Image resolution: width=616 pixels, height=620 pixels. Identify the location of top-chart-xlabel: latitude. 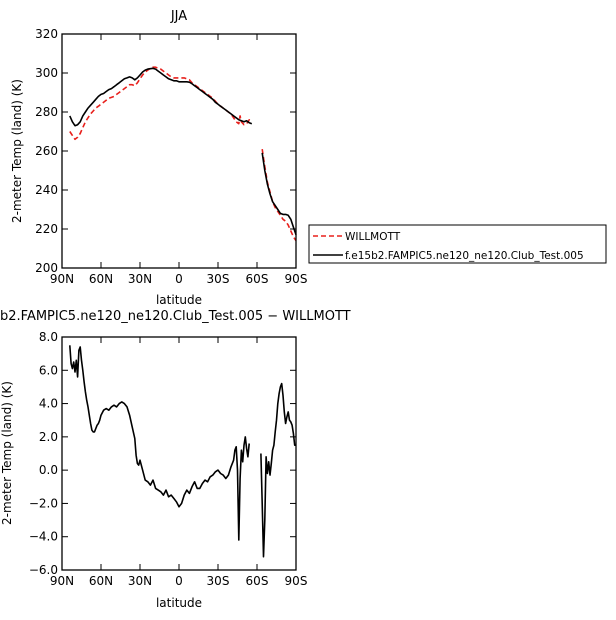
(179, 300).